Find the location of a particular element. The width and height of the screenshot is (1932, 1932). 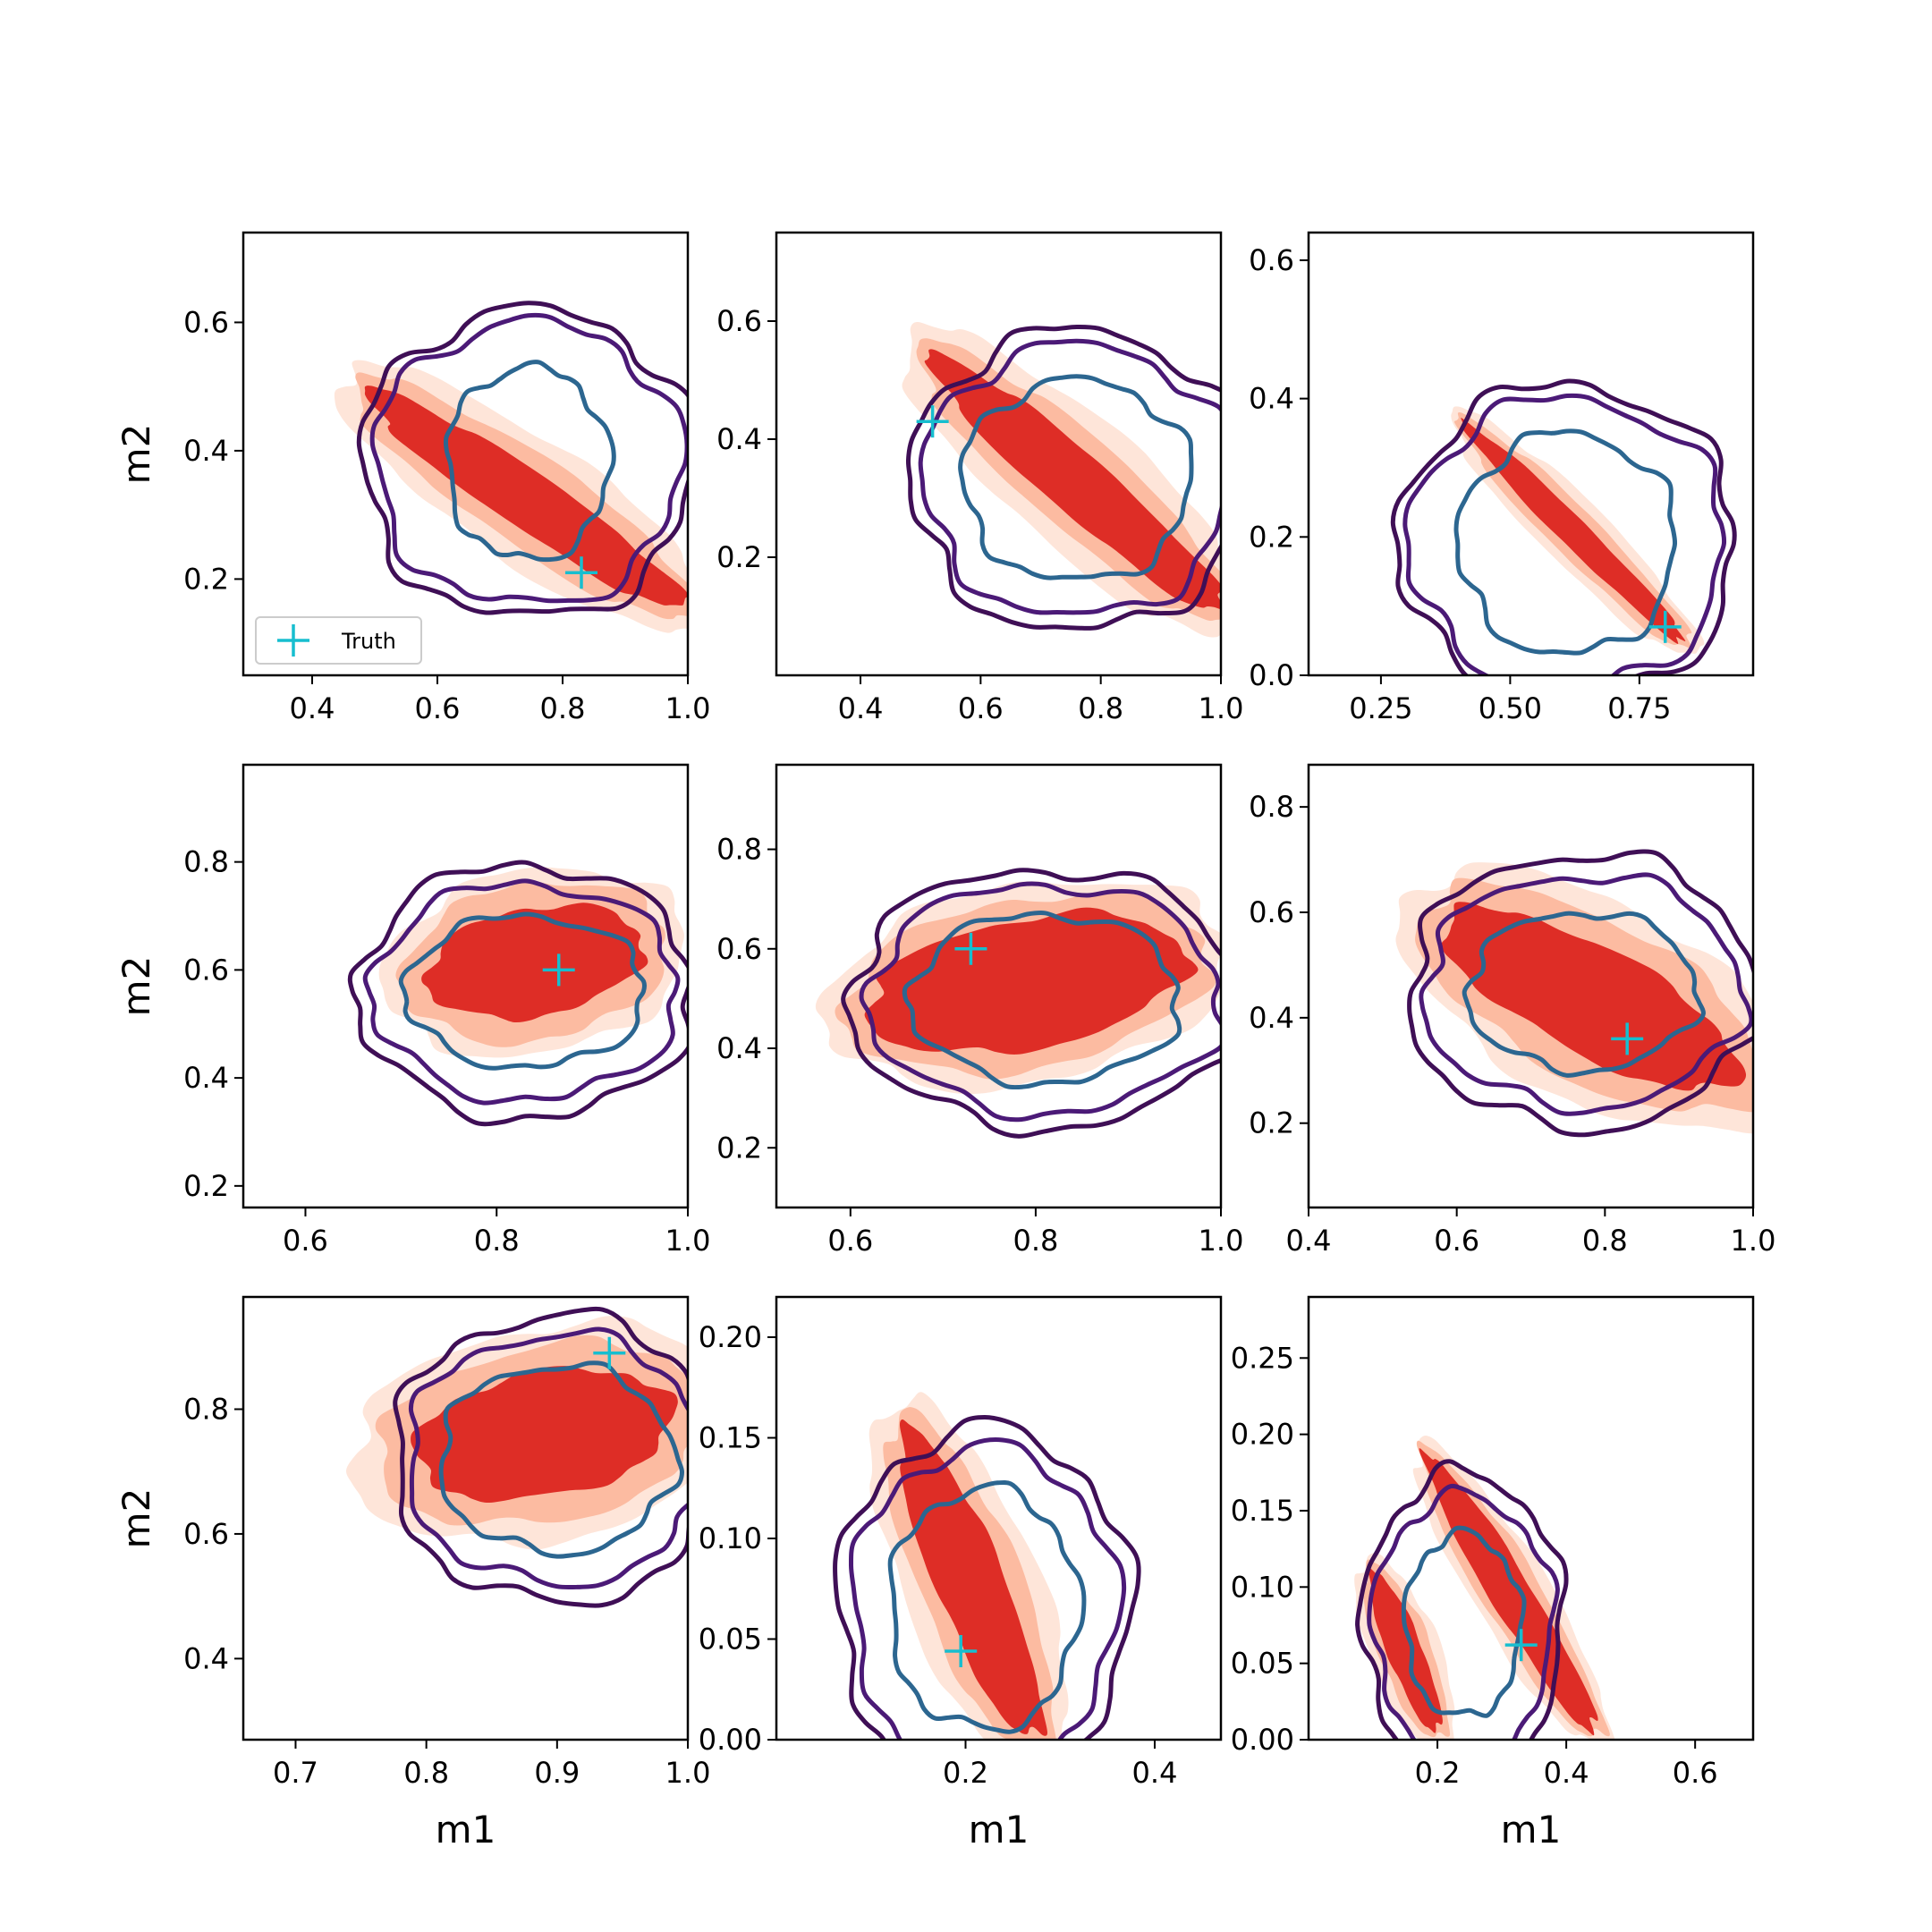

legend: Truth is located at coordinates (338, 640).